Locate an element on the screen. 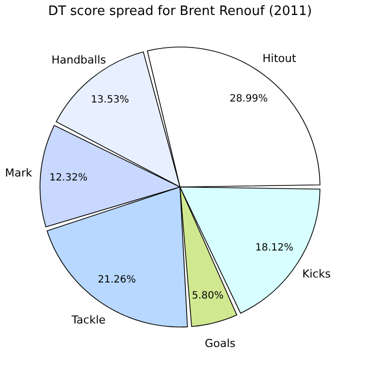 This screenshot has width=390, height=390. data-label: 12.32% is located at coordinates (68, 178).